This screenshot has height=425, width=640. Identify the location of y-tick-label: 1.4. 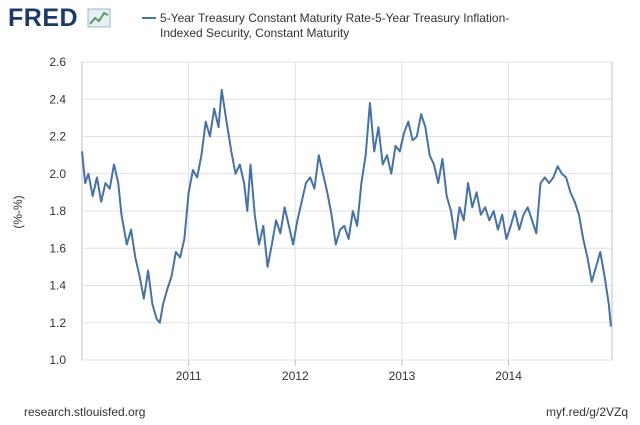
(57, 286).